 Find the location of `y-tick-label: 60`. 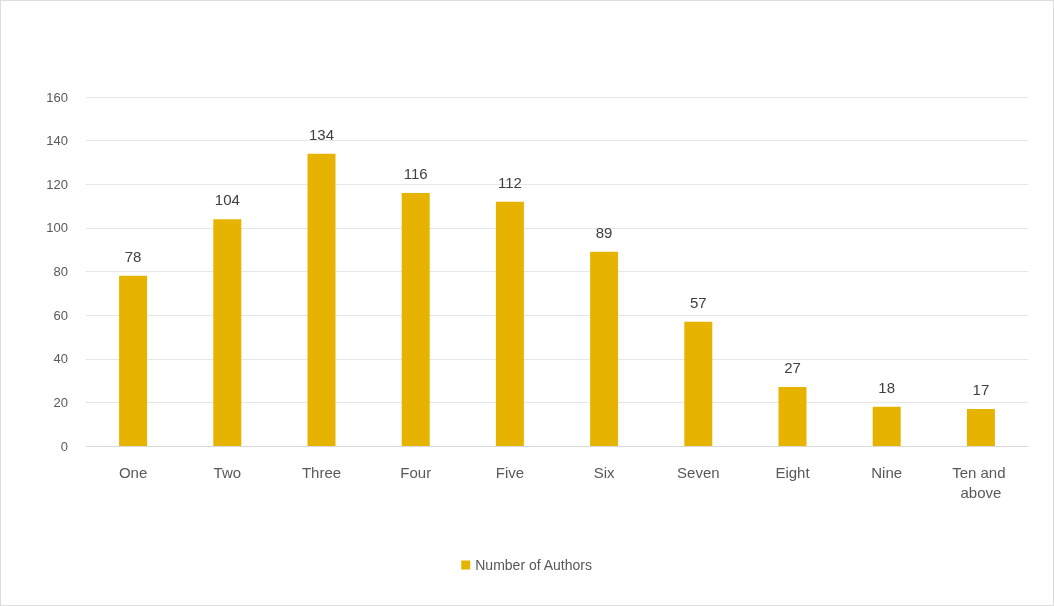

y-tick-label: 60 is located at coordinates (60, 315).